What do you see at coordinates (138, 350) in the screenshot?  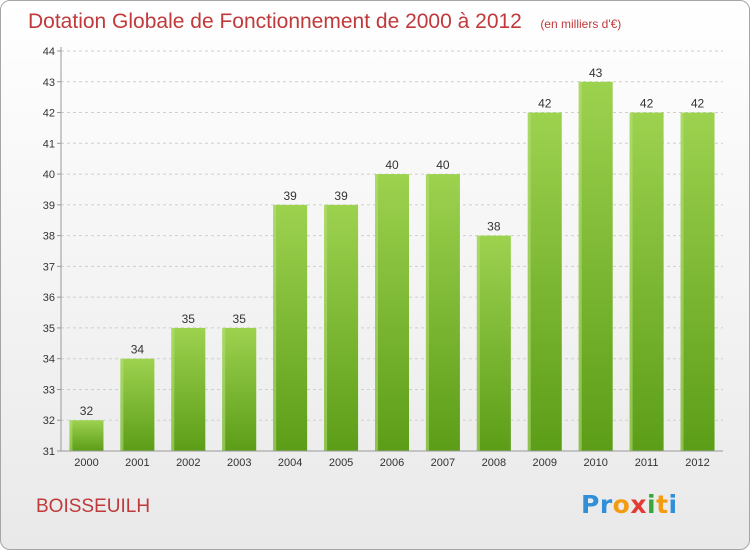 I see `data-label: 34` at bounding box center [138, 350].